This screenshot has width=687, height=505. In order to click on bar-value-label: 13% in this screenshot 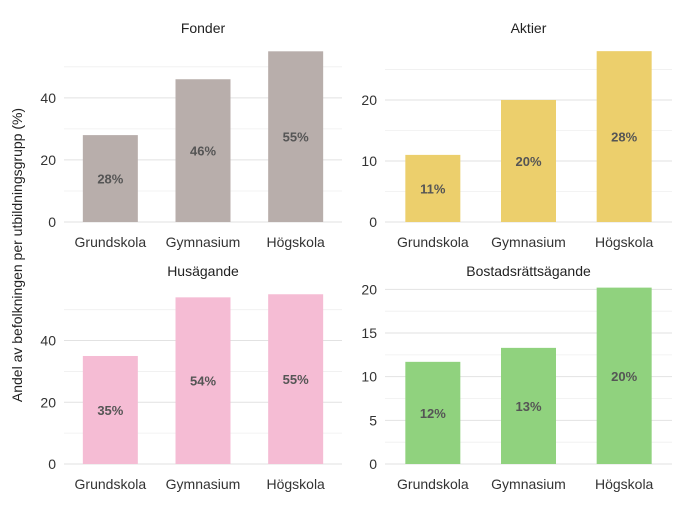, I will do `click(528, 406)`.